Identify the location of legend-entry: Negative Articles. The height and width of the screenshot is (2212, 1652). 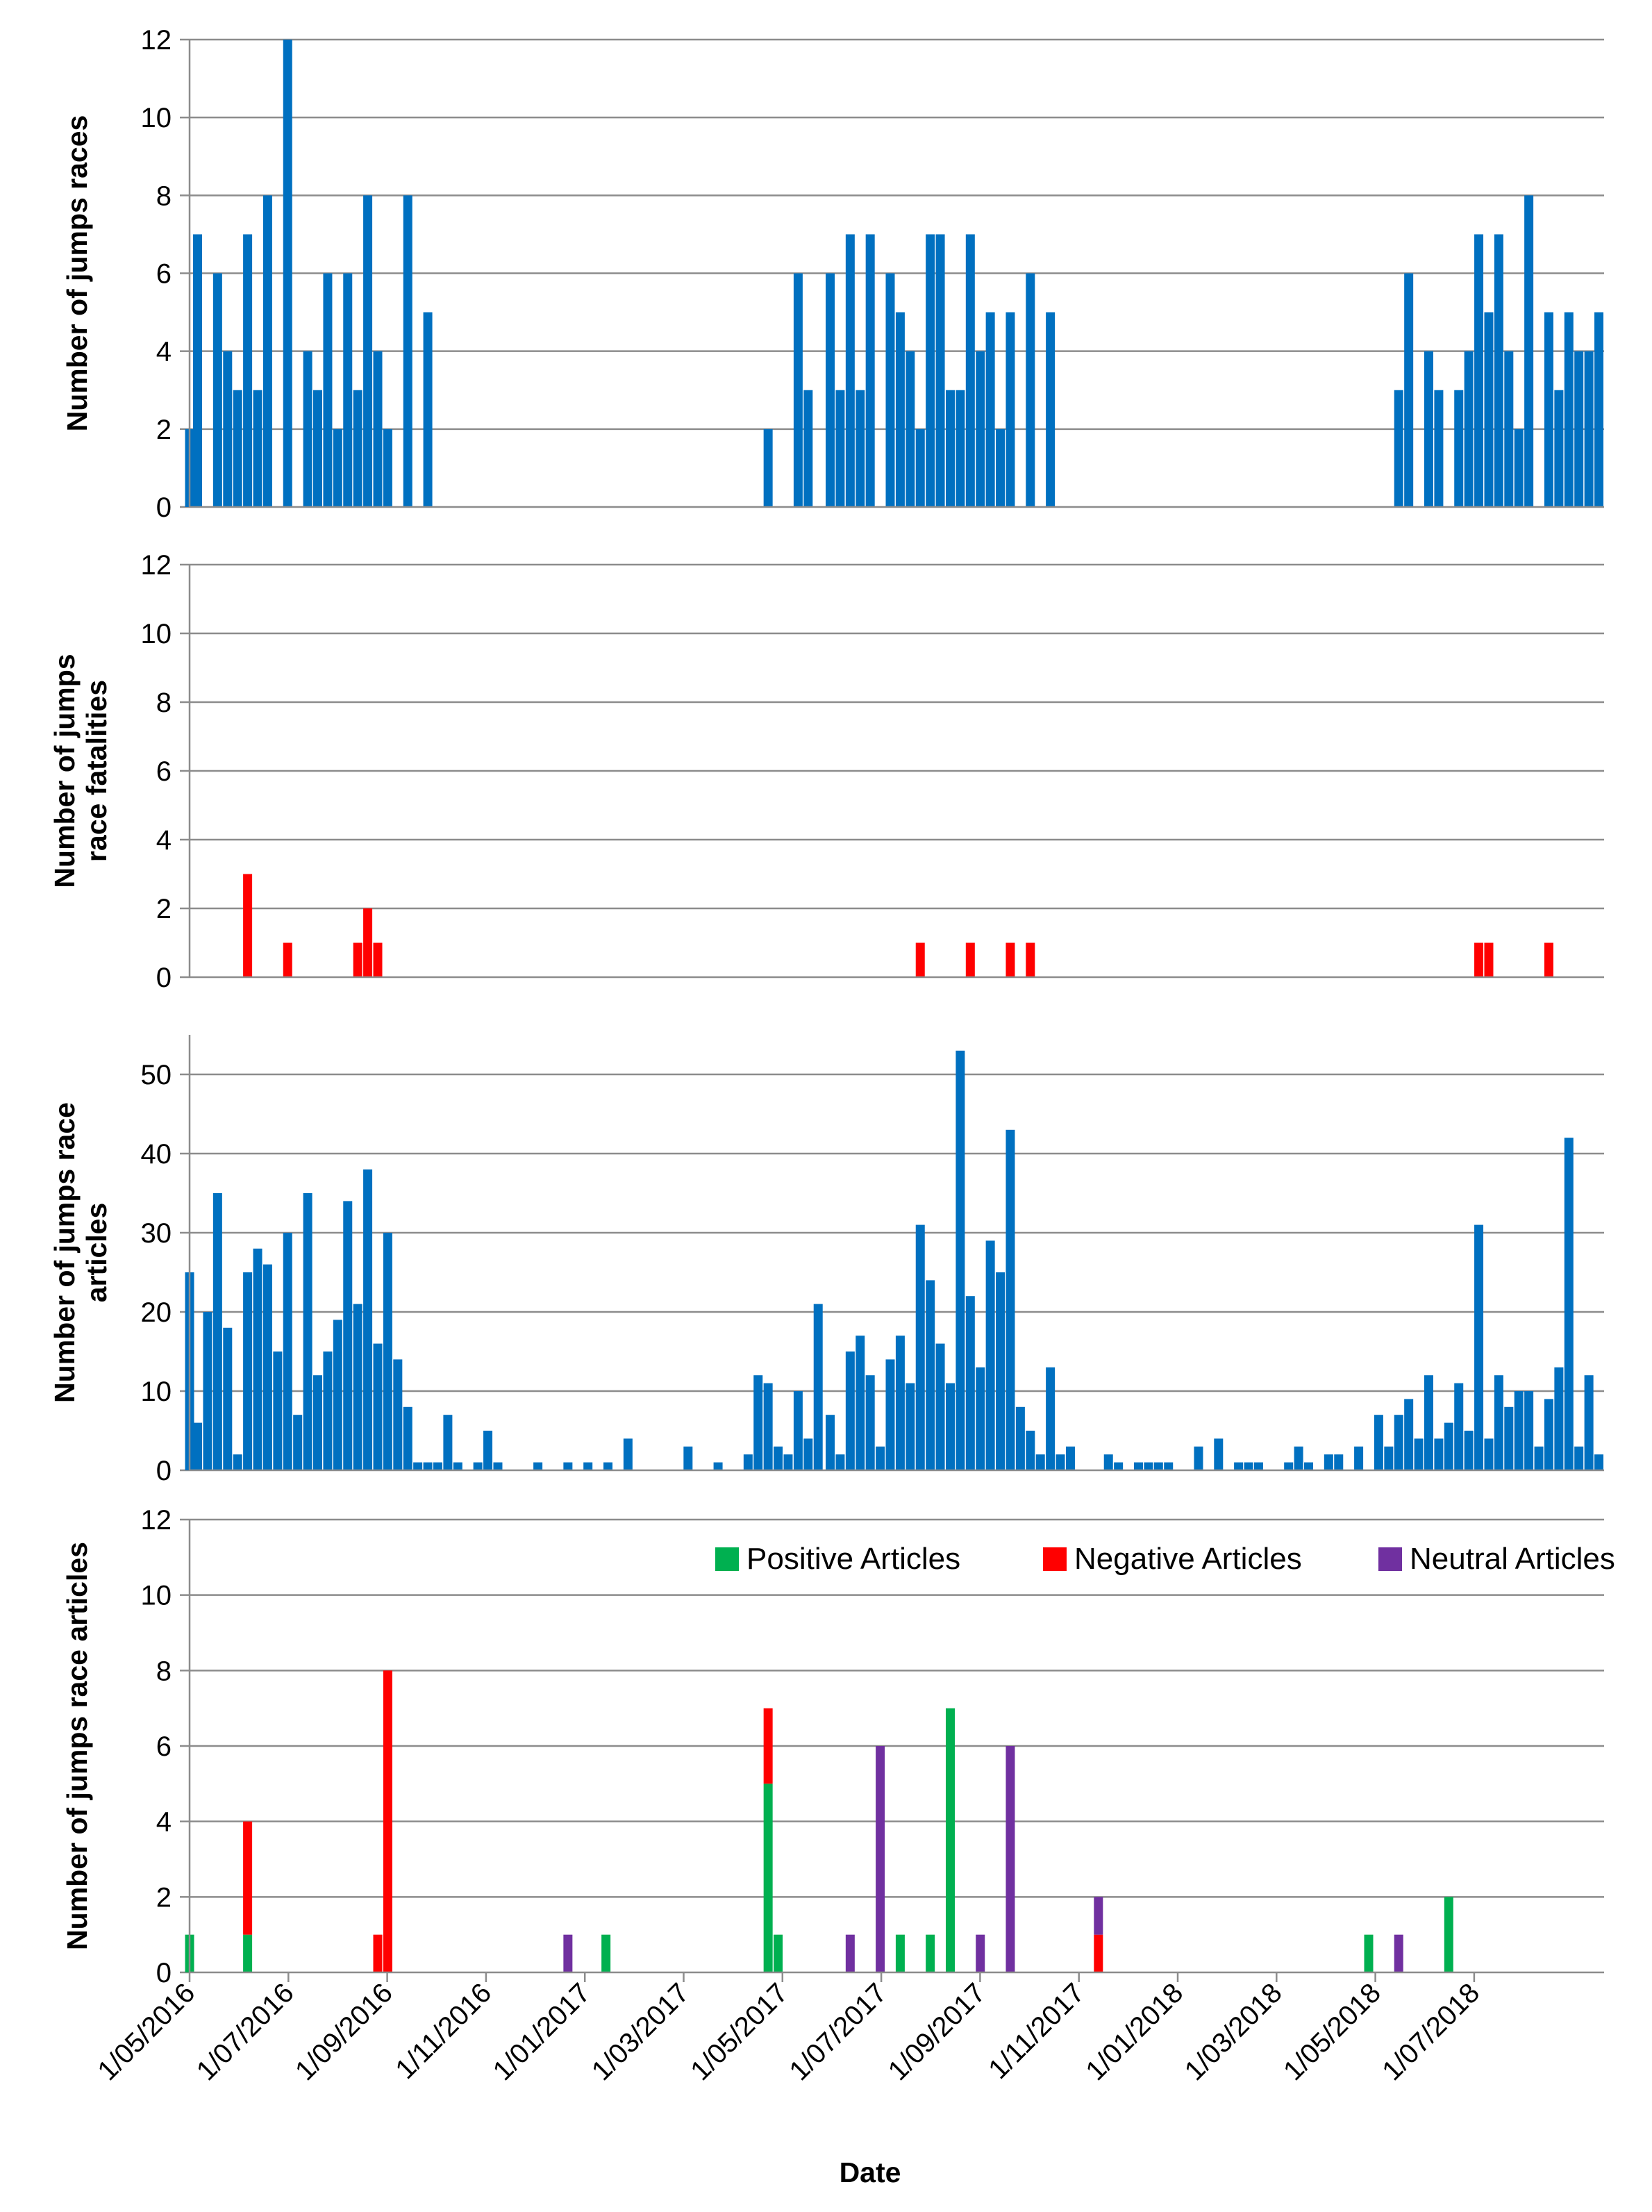
(1172, 1559).